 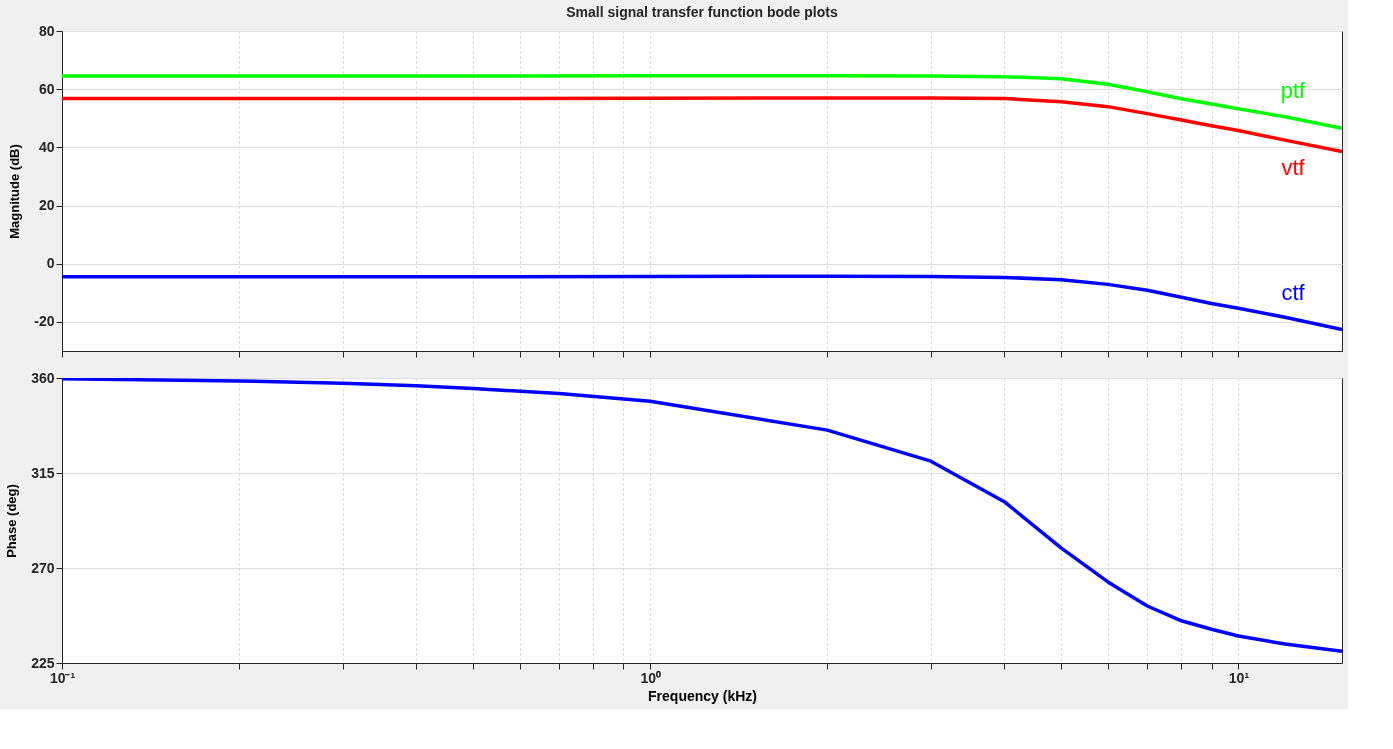 I want to click on x-tick-label: 10¹, so click(x=1239, y=677).